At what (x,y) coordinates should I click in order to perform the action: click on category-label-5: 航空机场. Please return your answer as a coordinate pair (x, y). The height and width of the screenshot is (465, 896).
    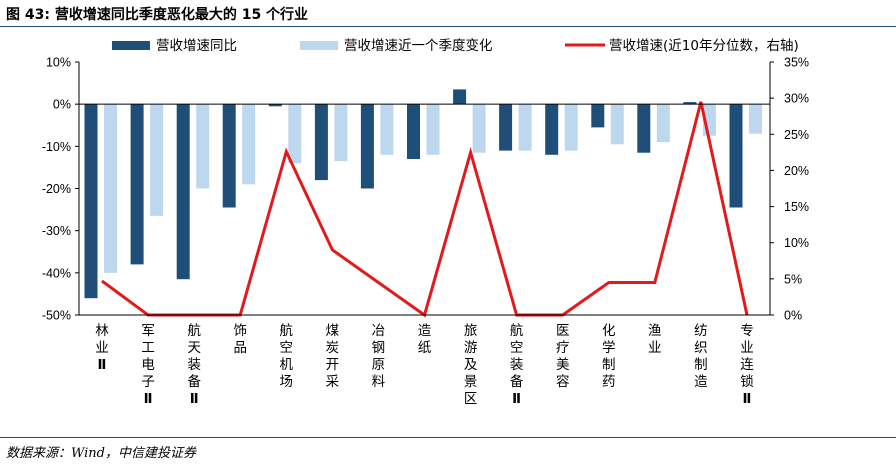
    Looking at the image, I should click on (287, 356).